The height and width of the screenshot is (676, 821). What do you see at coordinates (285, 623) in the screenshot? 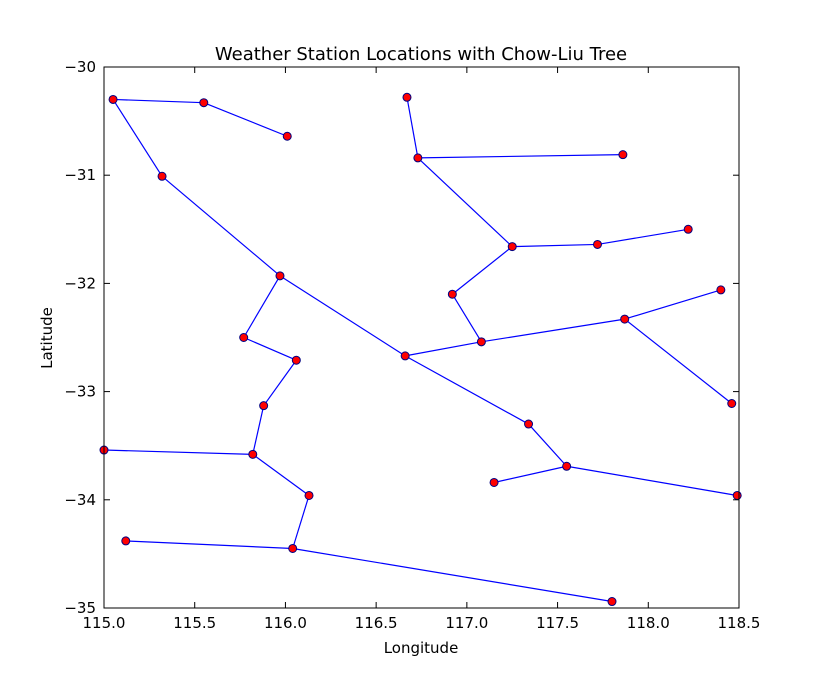
I see `x-tick-label: 116.0` at bounding box center [285, 623].